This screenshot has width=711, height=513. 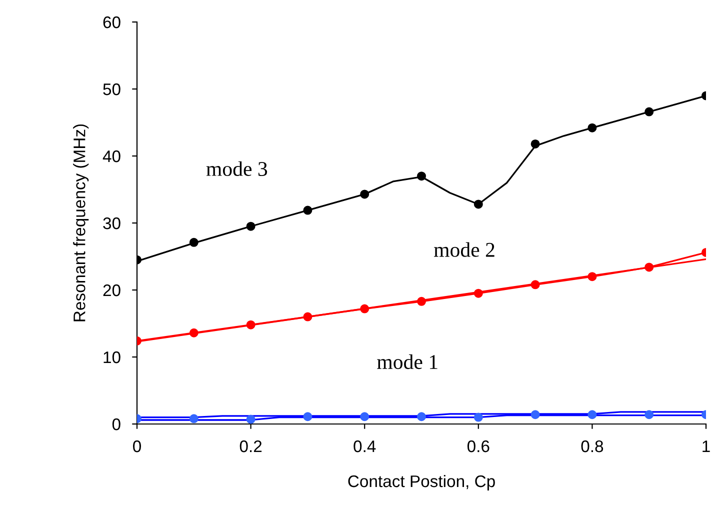 What do you see at coordinates (111, 156) in the screenshot?
I see `y-tick-label: 40` at bounding box center [111, 156].